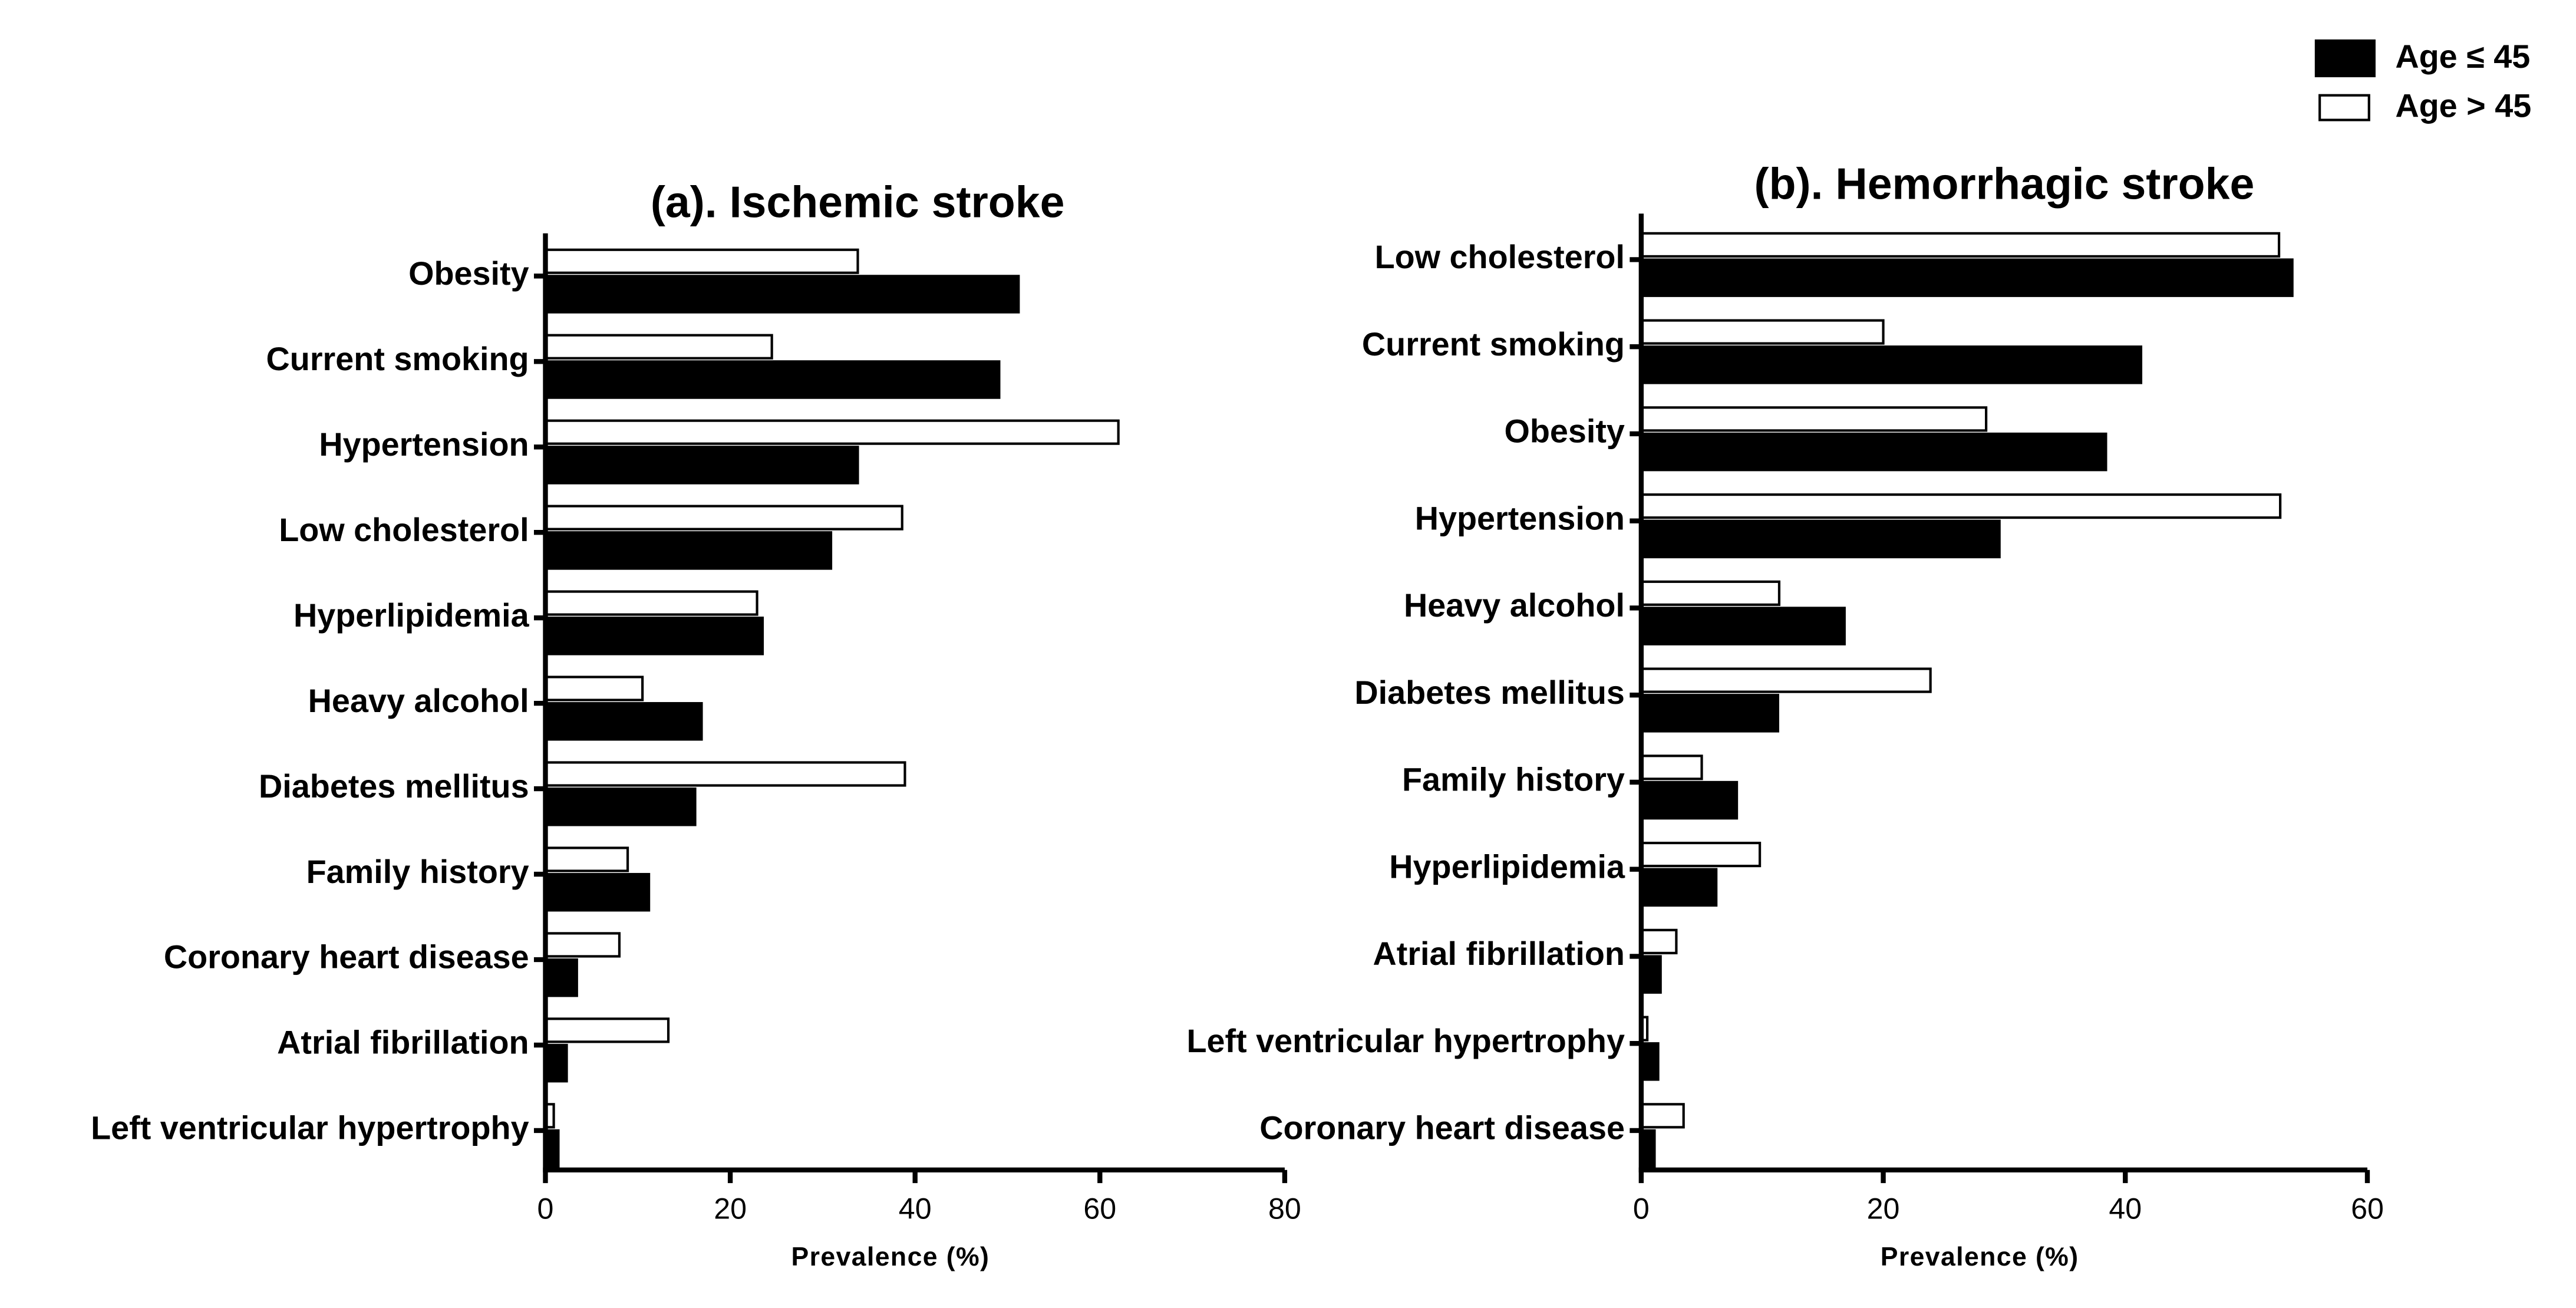  What do you see at coordinates (2004, 184) in the screenshot?
I see `chart-title: (b). Hemorrhagic stroke` at bounding box center [2004, 184].